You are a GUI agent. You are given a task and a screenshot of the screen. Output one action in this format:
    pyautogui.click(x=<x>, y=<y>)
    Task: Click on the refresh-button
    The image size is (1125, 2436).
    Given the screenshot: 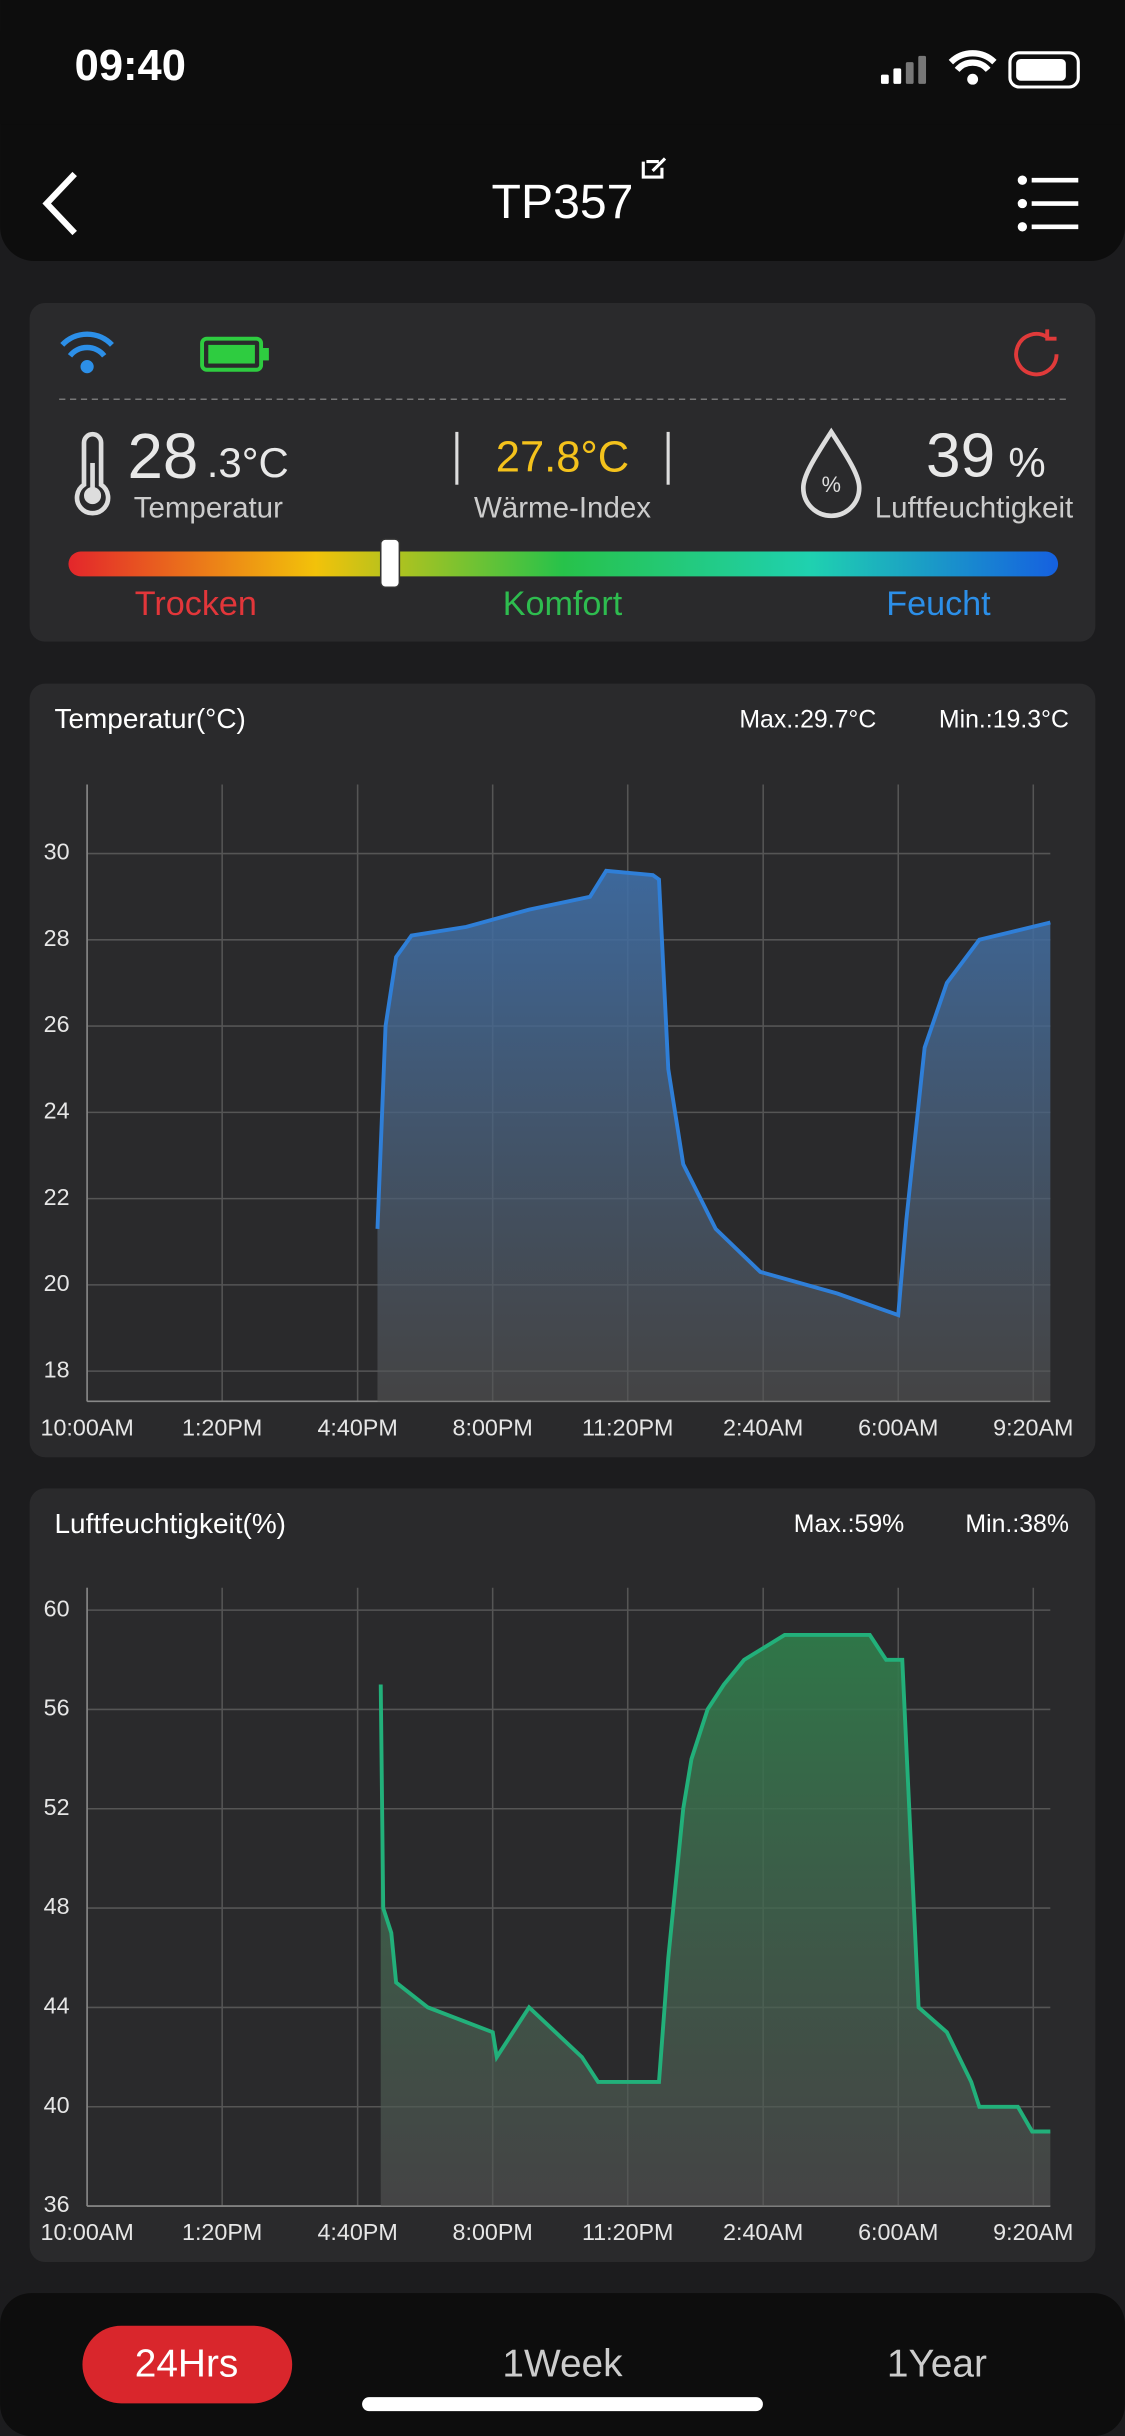 What is the action you would take?
    pyautogui.click(x=1036, y=353)
    